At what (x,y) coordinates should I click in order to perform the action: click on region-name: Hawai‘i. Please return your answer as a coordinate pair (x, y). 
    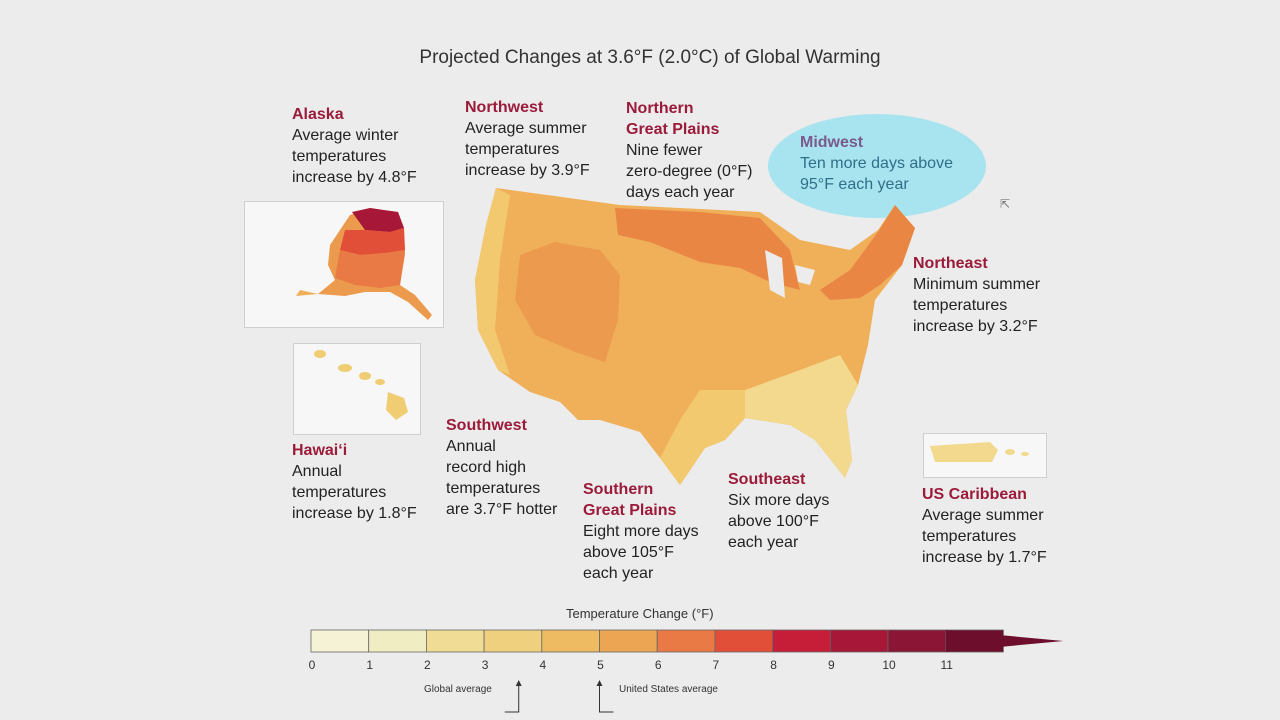
    Looking at the image, I should click on (320, 450).